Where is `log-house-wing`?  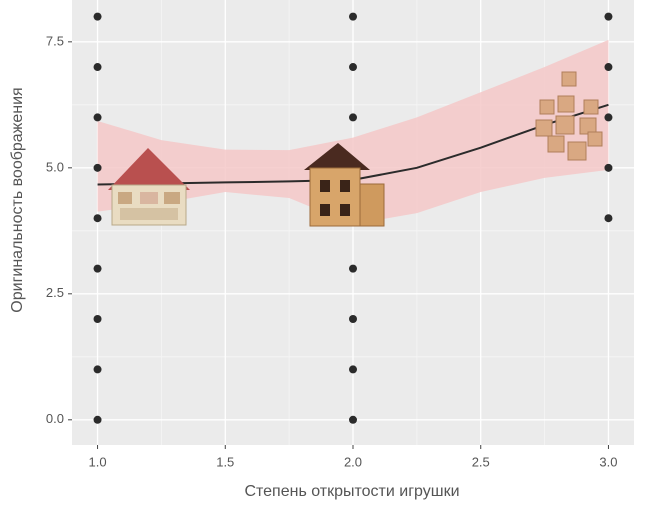
log-house-wing is located at coordinates (372, 205).